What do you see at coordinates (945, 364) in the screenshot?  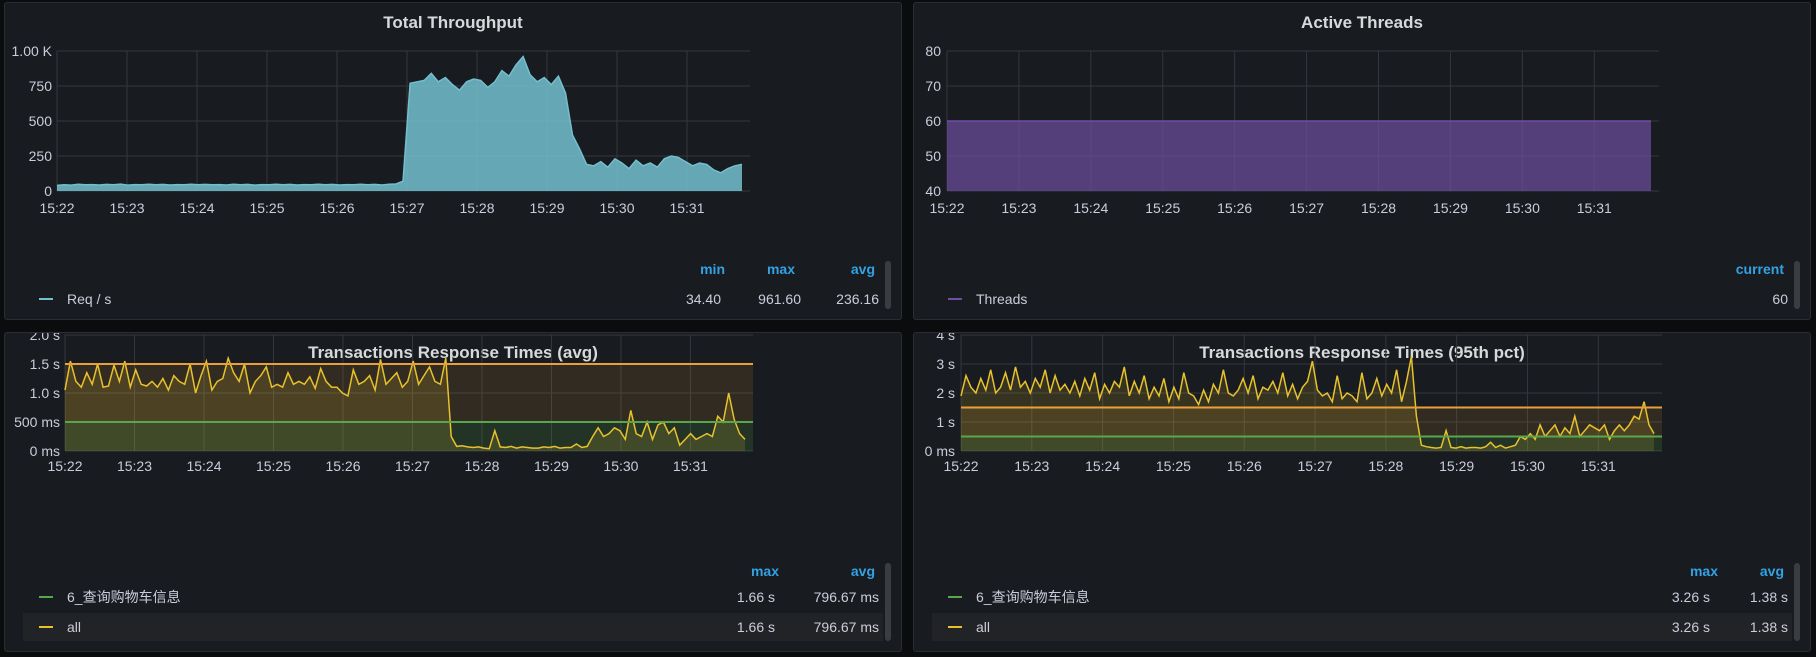 I see `y-tick-label: 3 s` at bounding box center [945, 364].